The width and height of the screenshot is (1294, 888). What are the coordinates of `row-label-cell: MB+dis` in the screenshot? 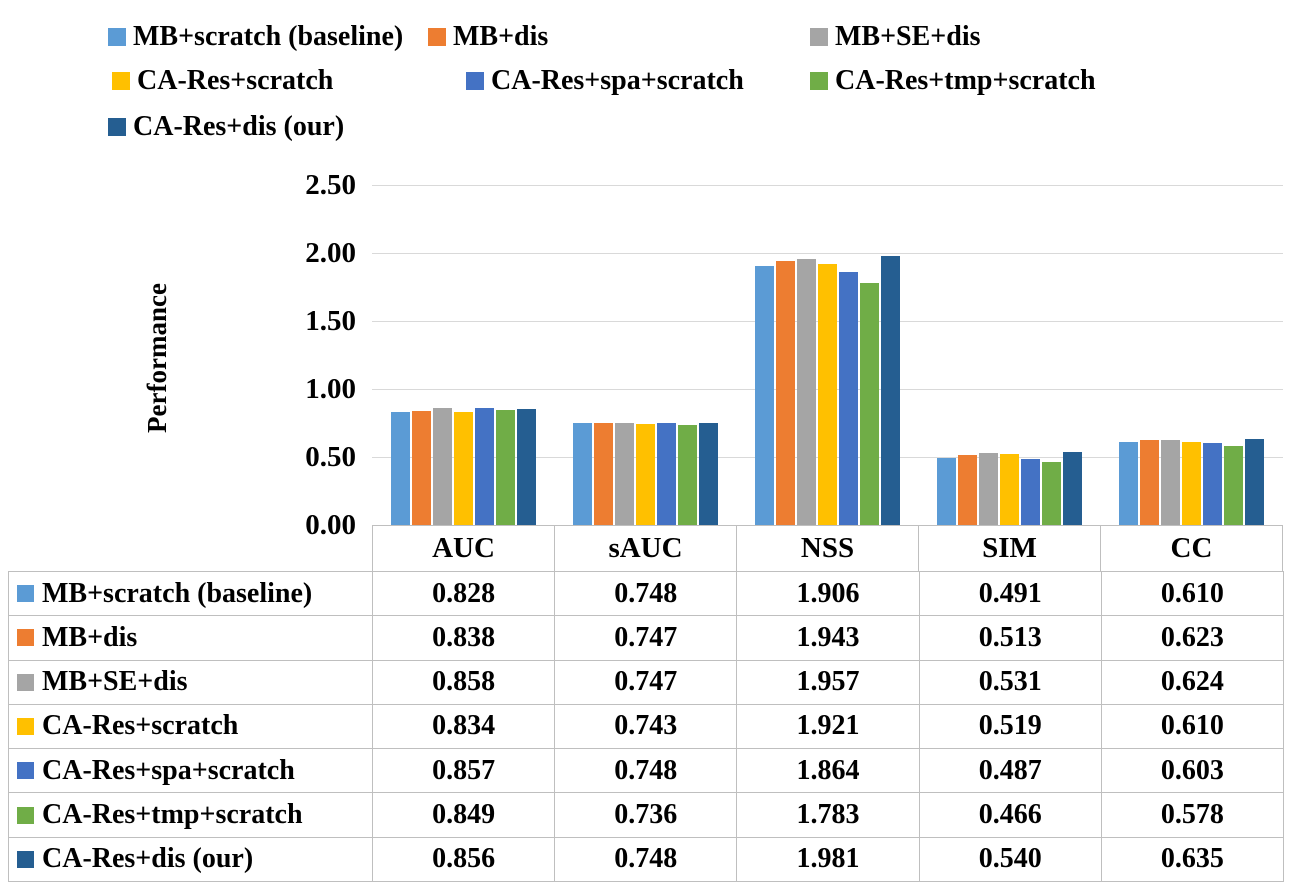 It's located at (191, 638).